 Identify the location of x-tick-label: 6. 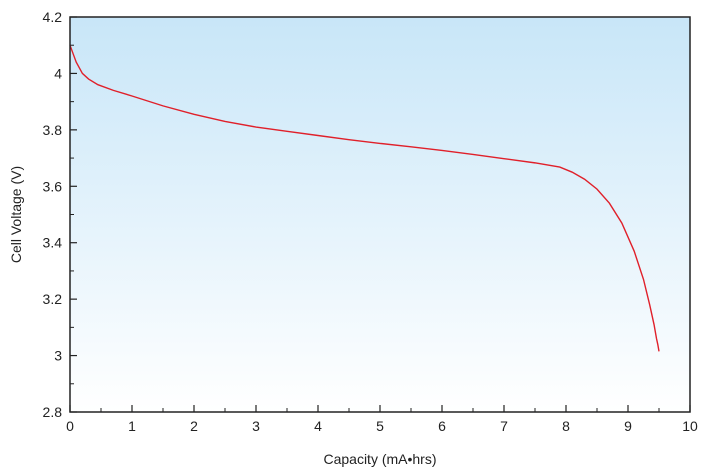
(442, 426).